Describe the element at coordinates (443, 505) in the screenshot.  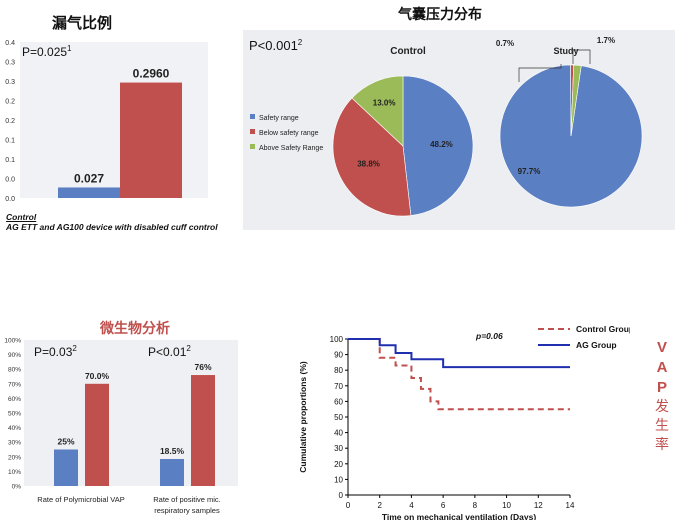
I see `km-x-tick: 6` at that location.